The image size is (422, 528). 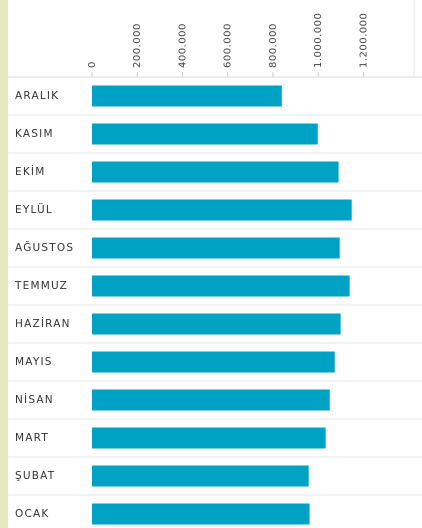 What do you see at coordinates (44, 247) in the screenshot?
I see `category-label: AĞUSTOS` at bounding box center [44, 247].